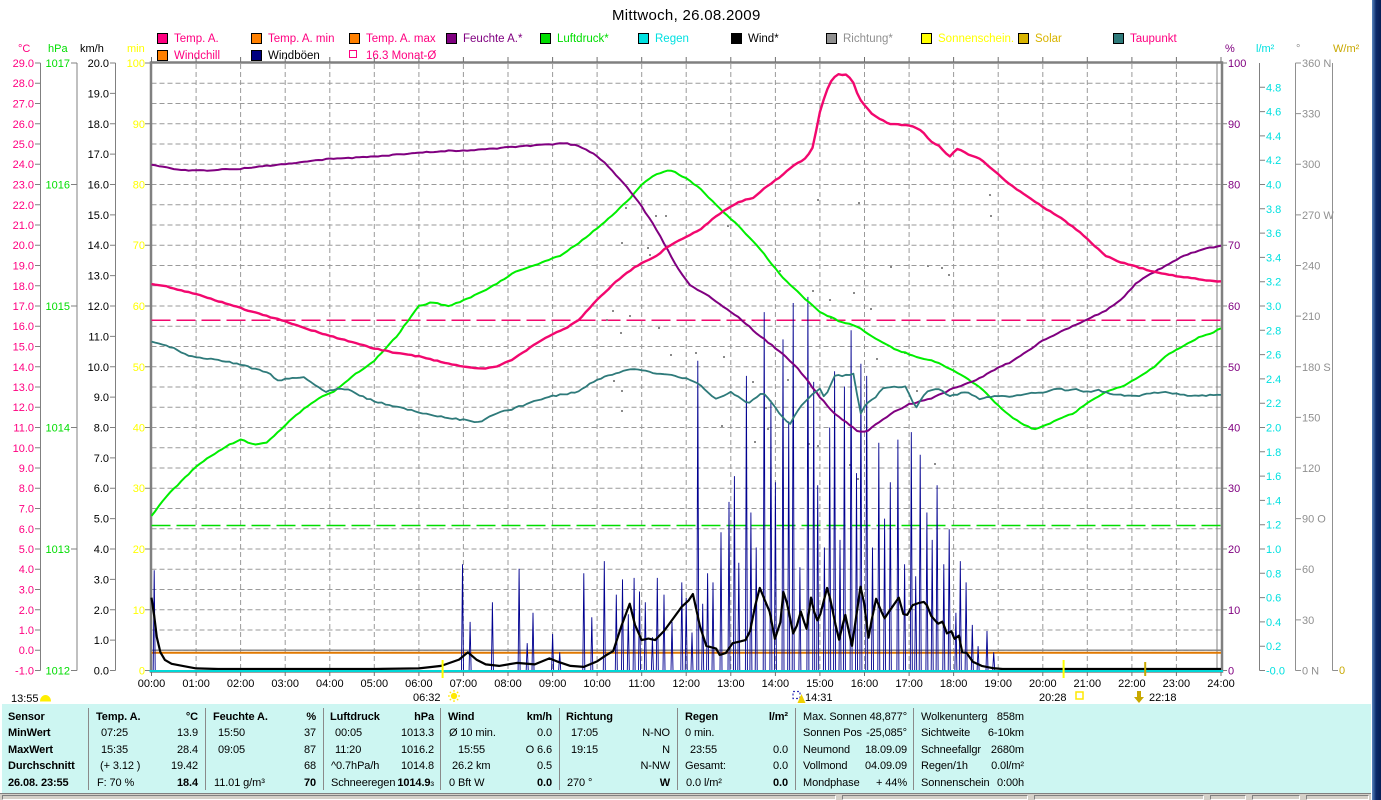  What do you see at coordinates (23, 186) in the screenshot?
I see `svg-text: 23.0` at bounding box center [23, 186].